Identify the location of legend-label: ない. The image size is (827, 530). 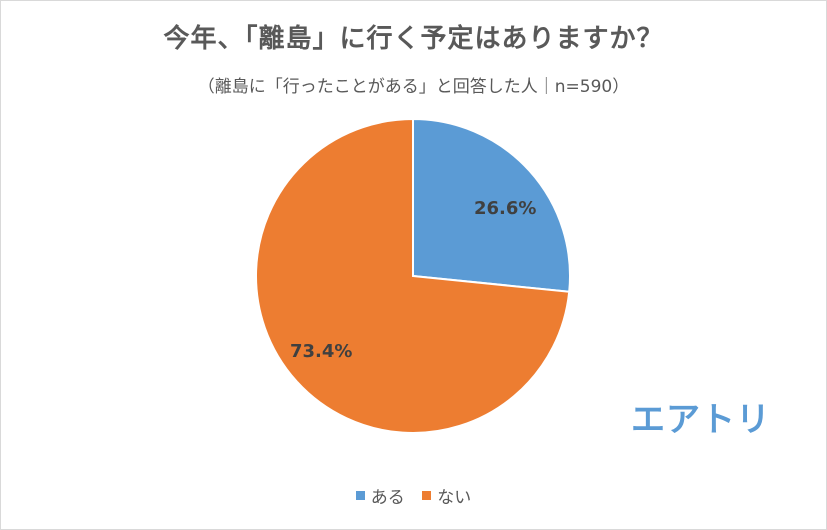
(454, 498).